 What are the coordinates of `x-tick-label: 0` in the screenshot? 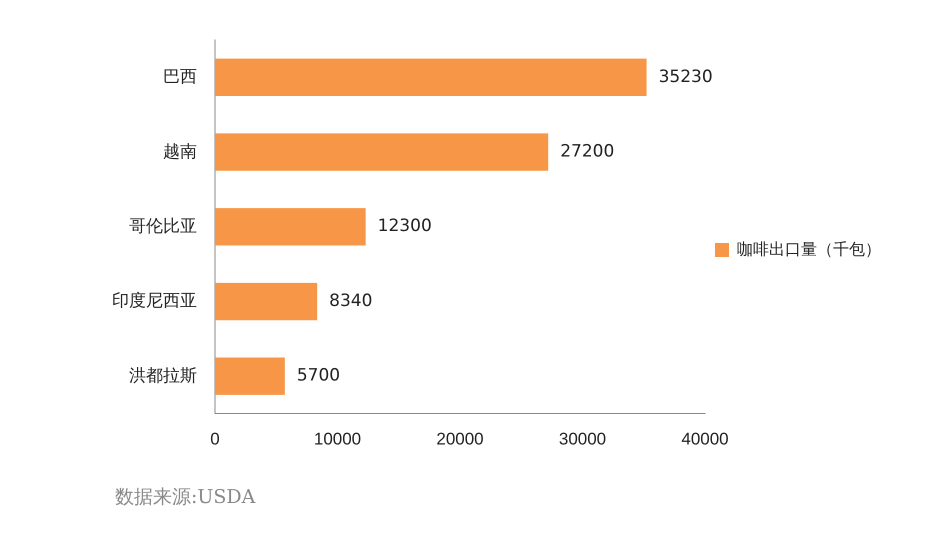 It's located at (215, 438).